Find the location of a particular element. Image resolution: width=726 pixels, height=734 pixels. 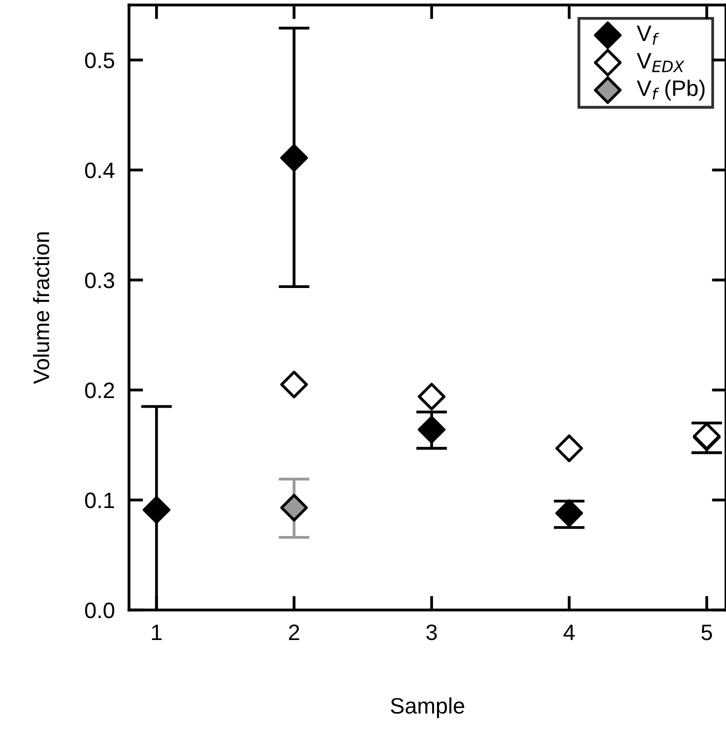

x-tick-label: 3 is located at coordinates (431, 632).